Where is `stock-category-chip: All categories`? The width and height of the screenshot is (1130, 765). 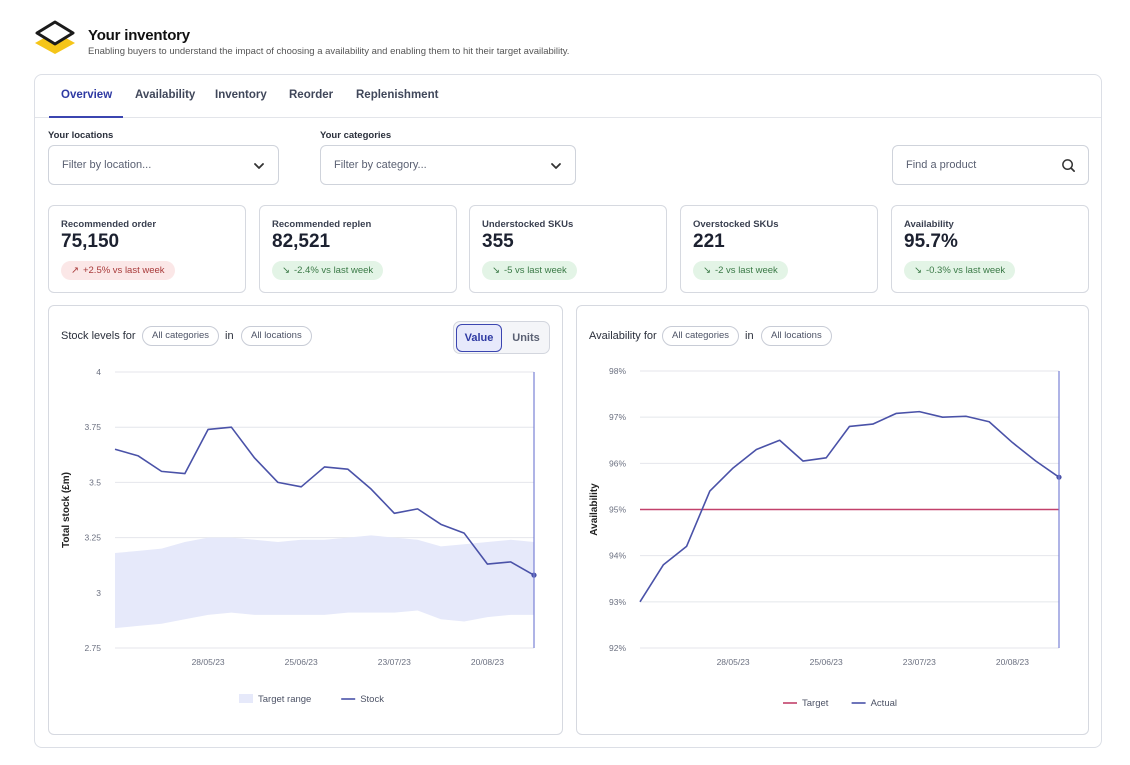 stock-category-chip: All categories is located at coordinates (181, 336).